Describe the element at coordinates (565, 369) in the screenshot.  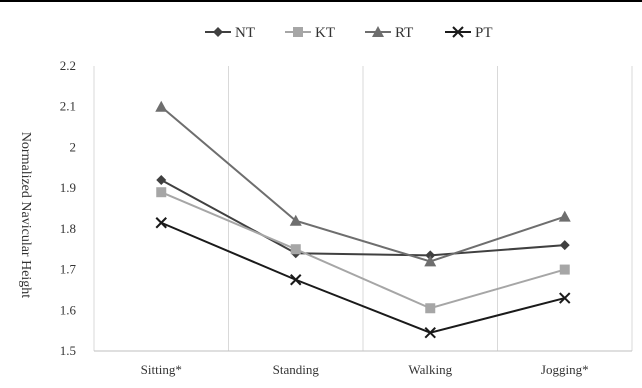
I see `x-tick-label: Jogging*` at that location.